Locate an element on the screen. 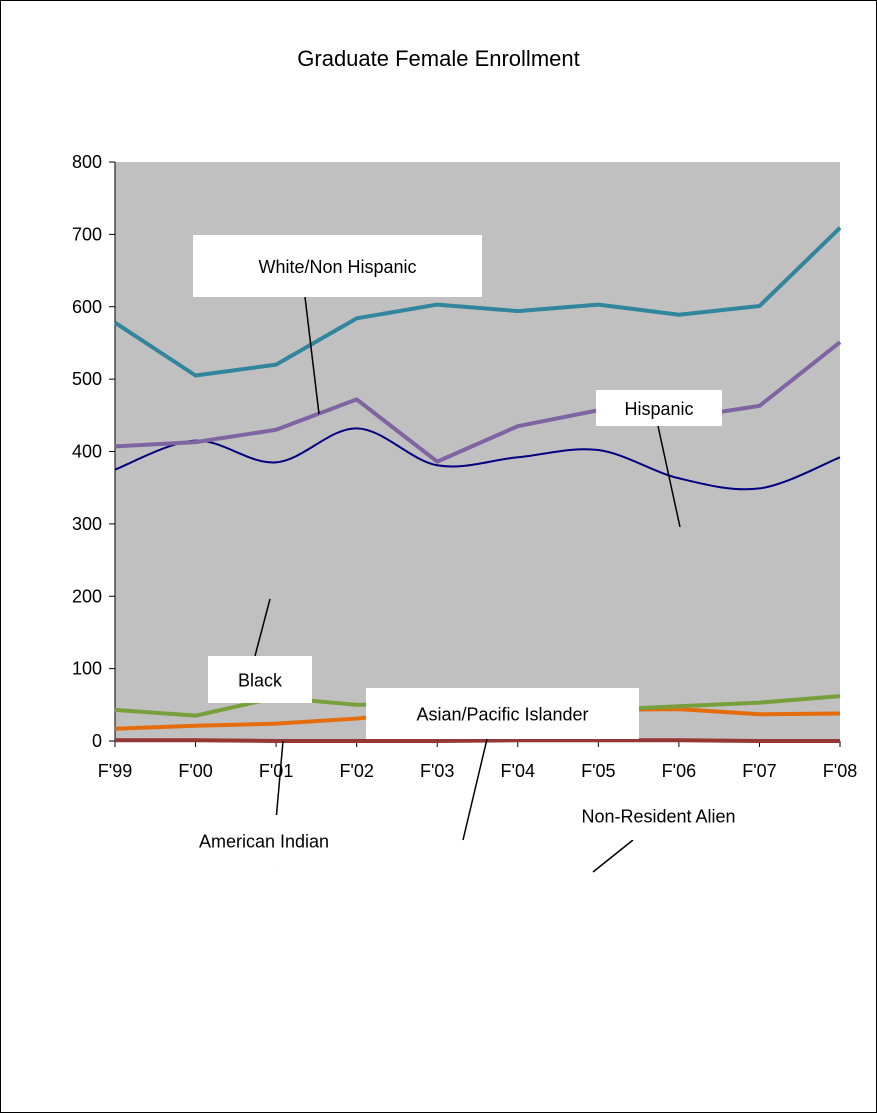 The width and height of the screenshot is (877, 1113). x-tick-label: F'99 is located at coordinates (115, 771).